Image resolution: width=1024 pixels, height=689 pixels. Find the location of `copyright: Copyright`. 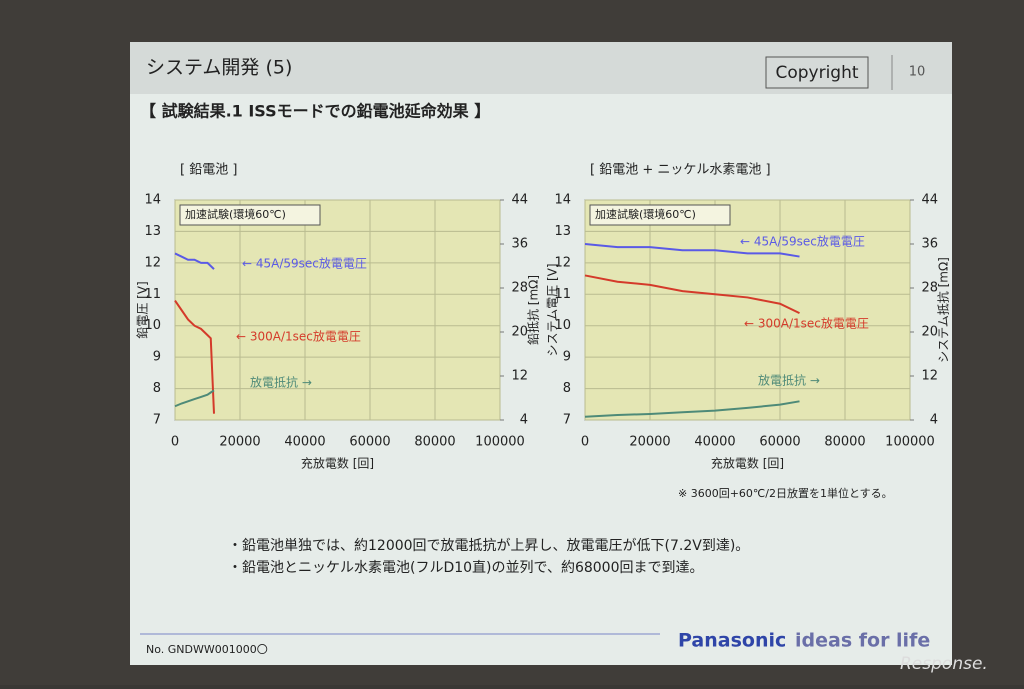

copyright: Copyright is located at coordinates (816, 73).